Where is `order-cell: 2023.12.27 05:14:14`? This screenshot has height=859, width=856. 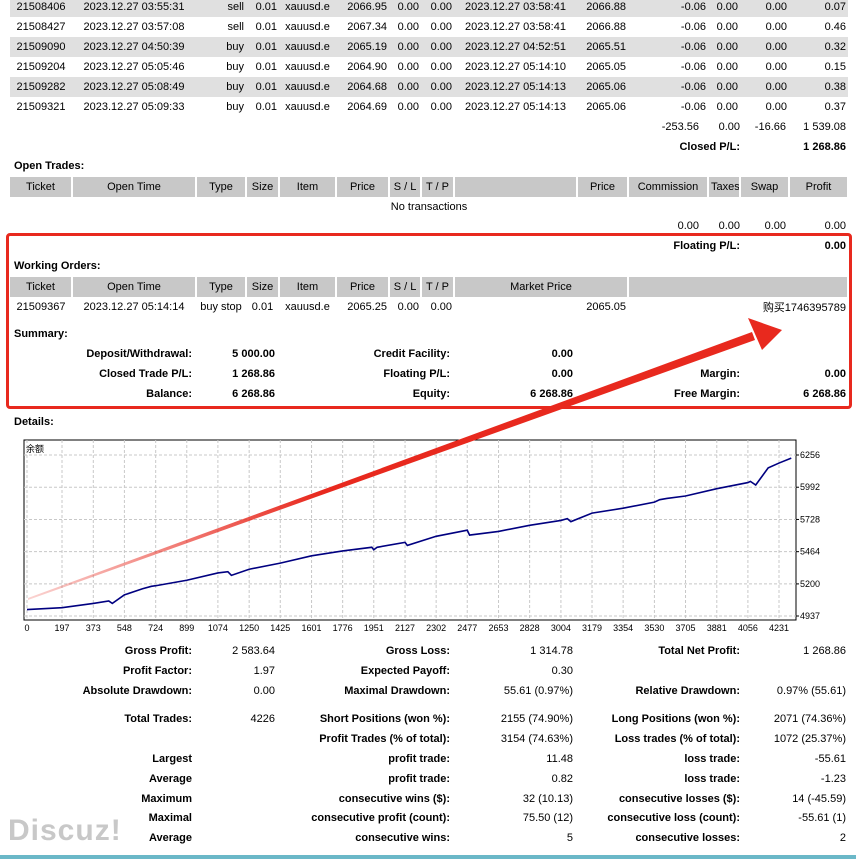 order-cell: 2023.12.27 05:14:14 is located at coordinates (134, 307).